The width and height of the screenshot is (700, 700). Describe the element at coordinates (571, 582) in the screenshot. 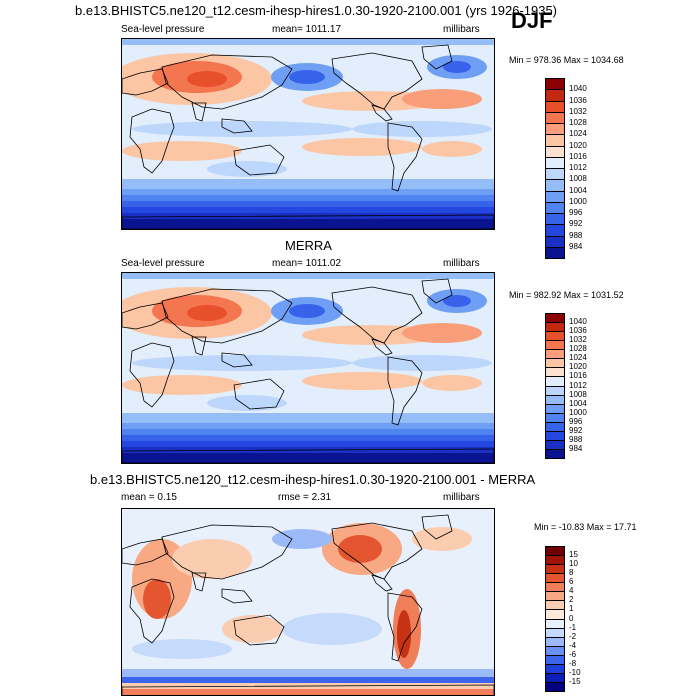

I see `colorbar-tick-label: 6` at that location.